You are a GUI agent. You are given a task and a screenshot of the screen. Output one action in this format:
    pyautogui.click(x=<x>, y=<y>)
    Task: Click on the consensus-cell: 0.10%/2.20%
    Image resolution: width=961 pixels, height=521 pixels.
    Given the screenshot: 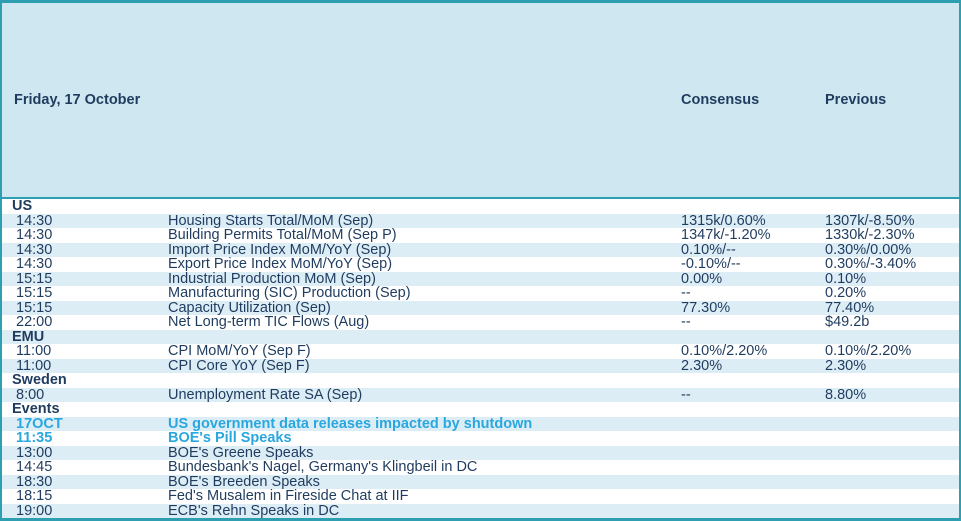 What is the action you would take?
    pyautogui.click(x=724, y=351)
    